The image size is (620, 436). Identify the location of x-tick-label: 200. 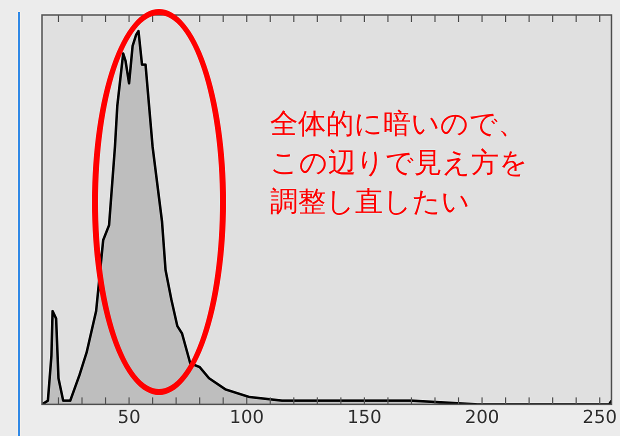
(482, 417).